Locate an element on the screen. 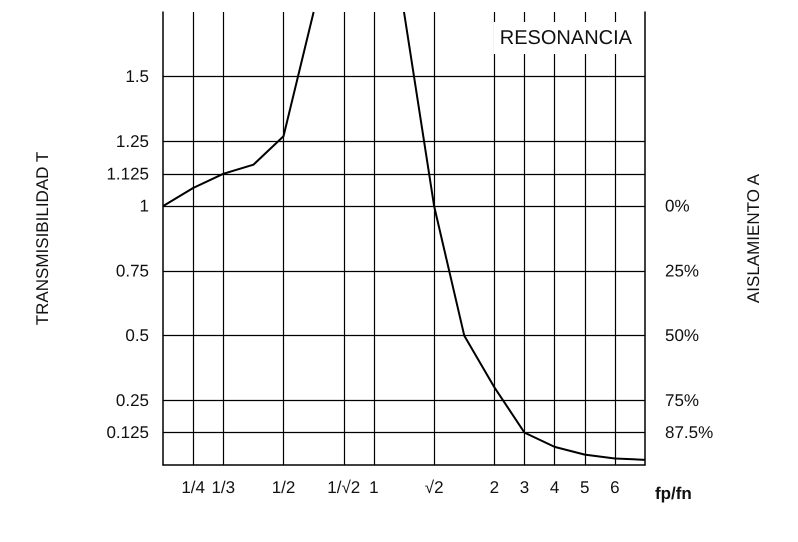 This screenshot has width=798, height=542. y-tick-label: 0.75 is located at coordinates (132, 270).